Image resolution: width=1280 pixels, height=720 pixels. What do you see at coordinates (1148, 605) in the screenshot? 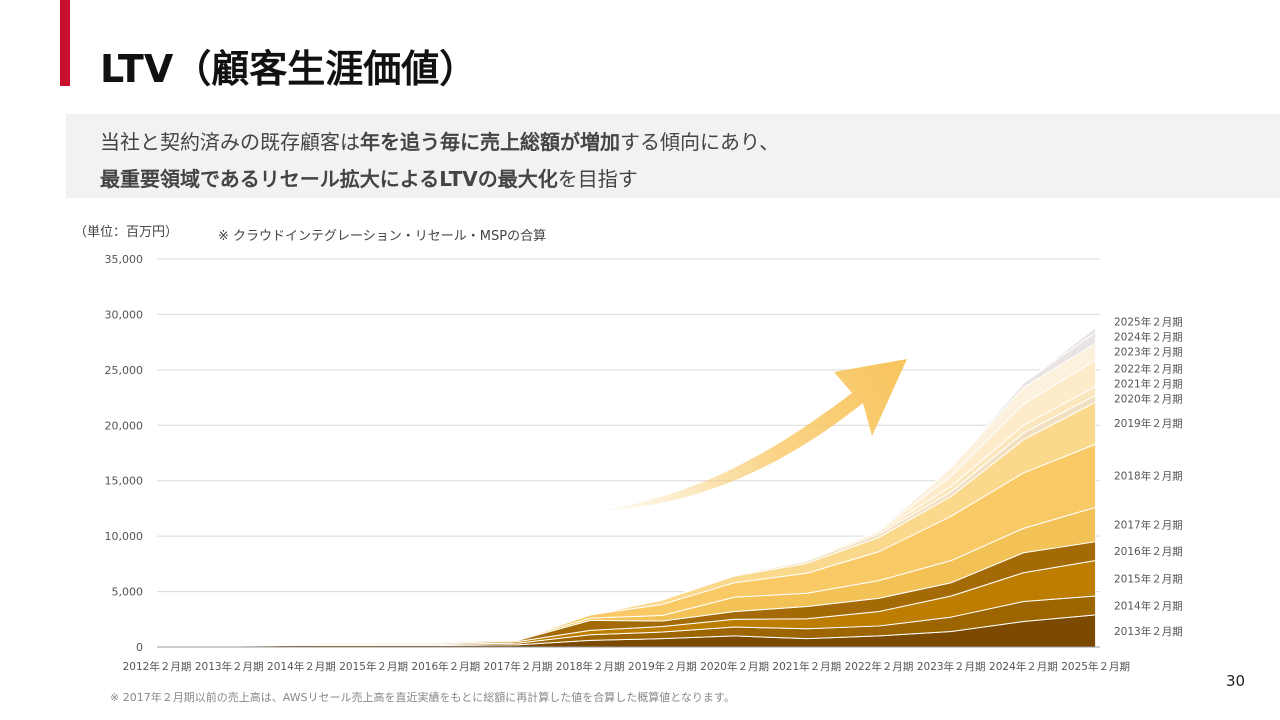
I see `legend-label-2: 2014年２月期` at bounding box center [1148, 605].